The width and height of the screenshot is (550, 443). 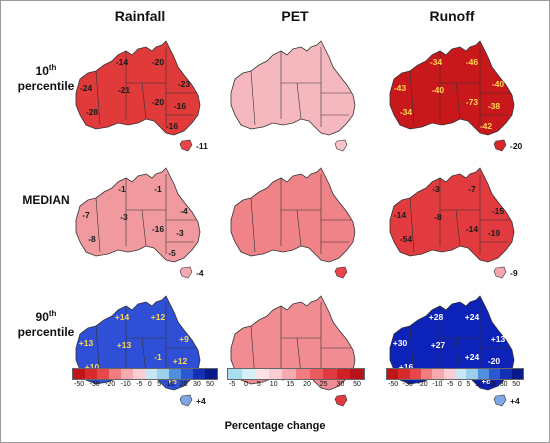 What do you see at coordinates (110, 384) in the screenshot?
I see `colorbar-tick-label: -20` at bounding box center [110, 384].